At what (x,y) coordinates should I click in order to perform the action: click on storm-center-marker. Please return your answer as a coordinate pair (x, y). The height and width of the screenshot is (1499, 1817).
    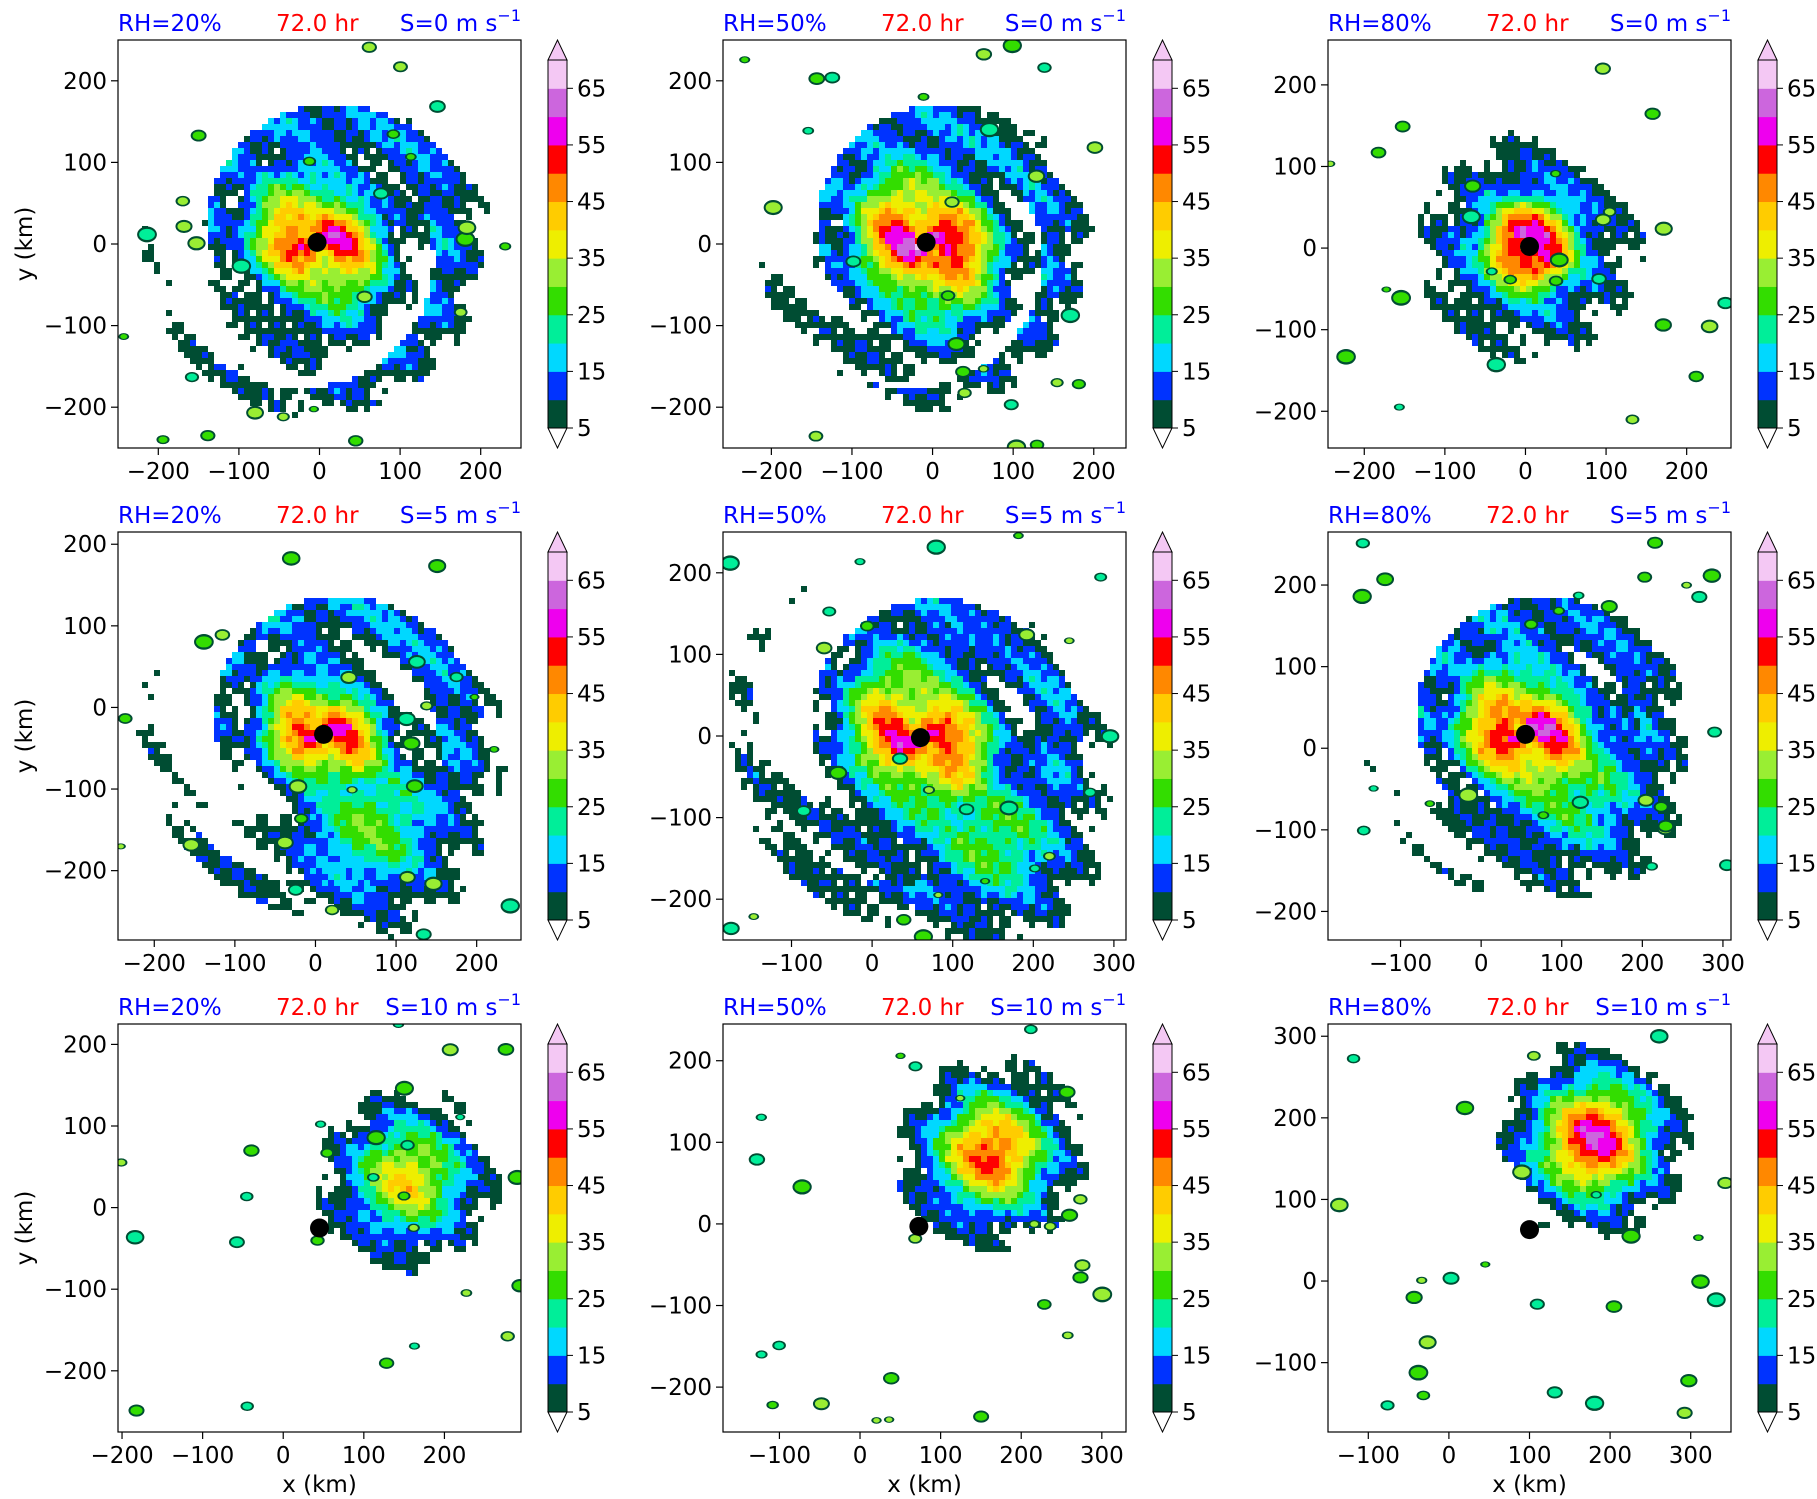
    Looking at the image, I should click on (317, 242).